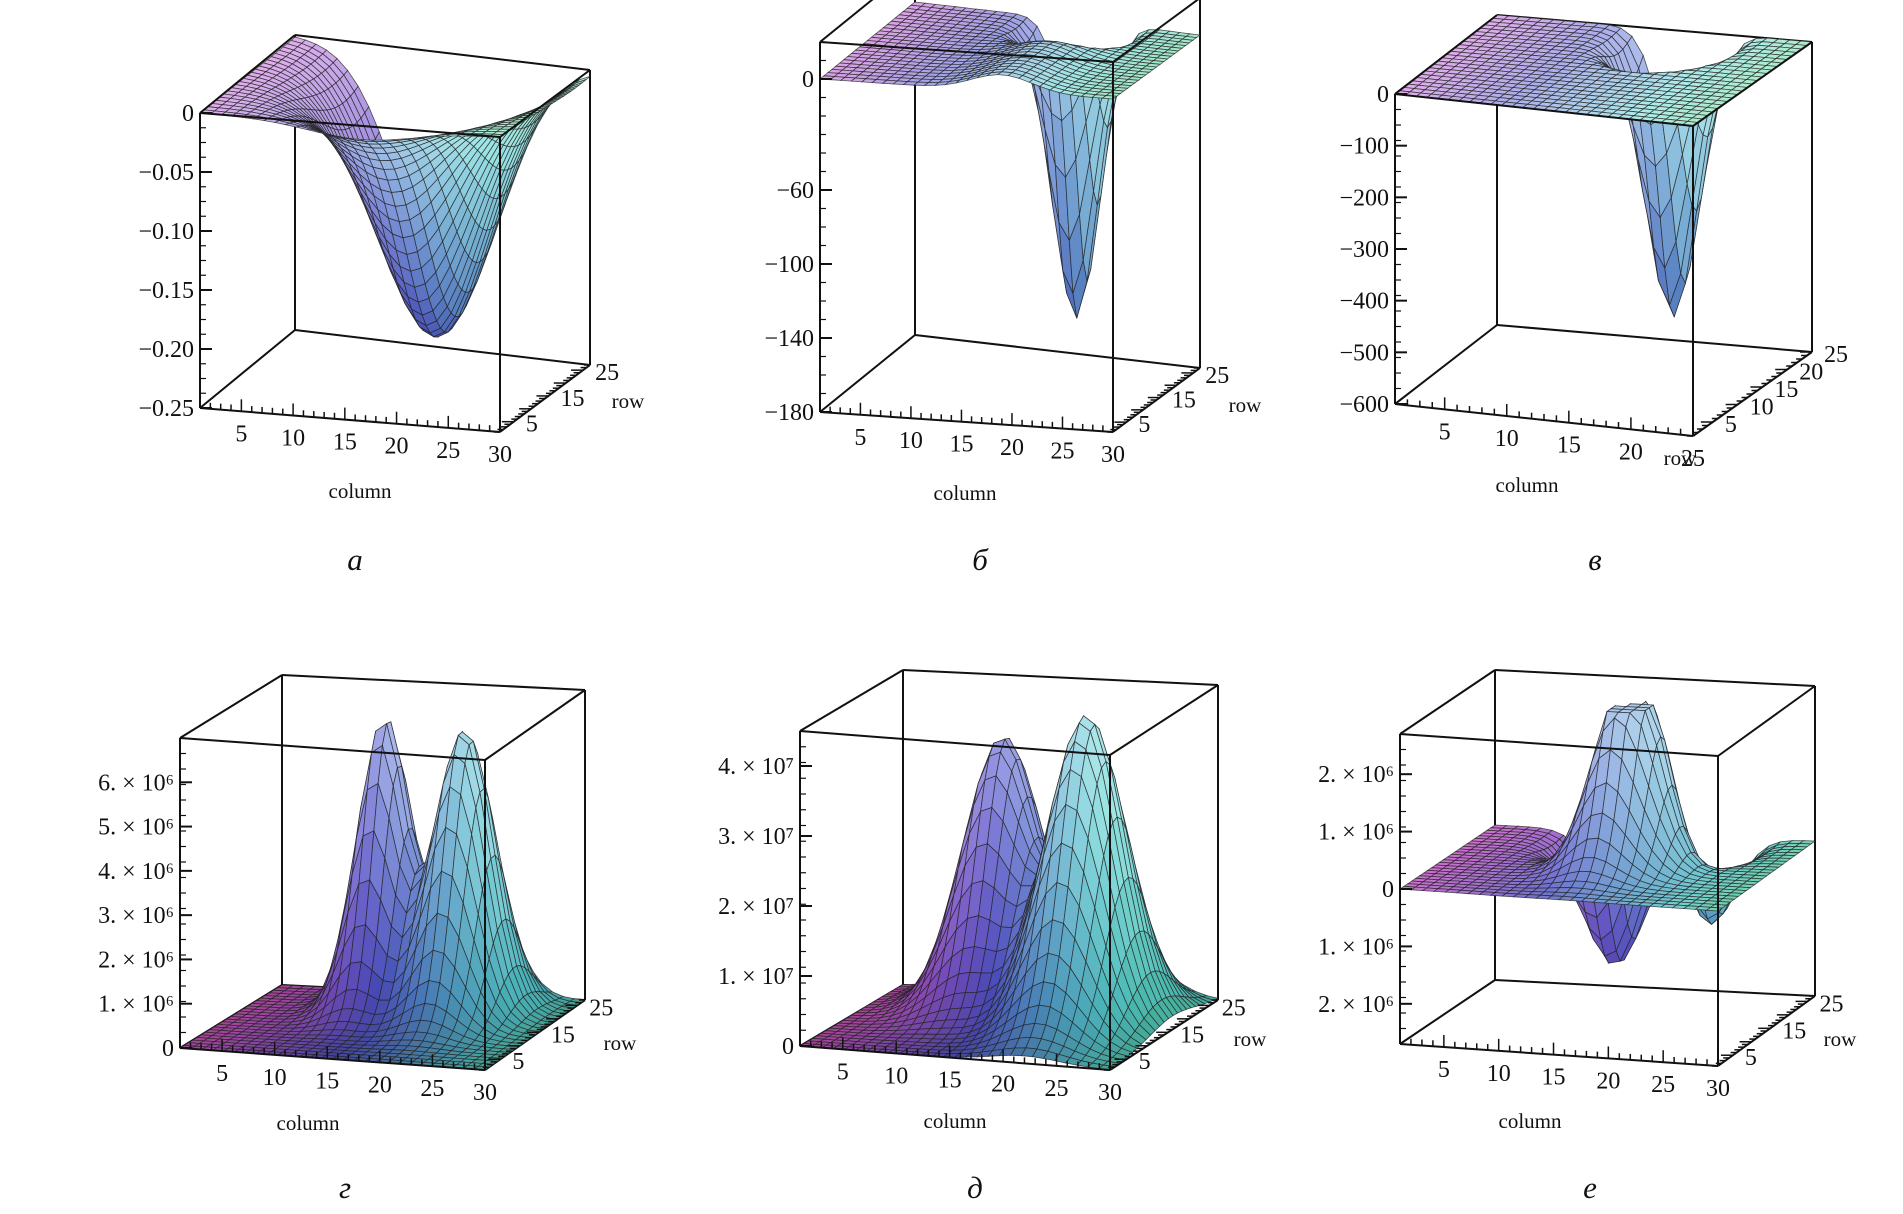  I want to click on z-tick-label: 5. × 10⁶, so click(136, 828).